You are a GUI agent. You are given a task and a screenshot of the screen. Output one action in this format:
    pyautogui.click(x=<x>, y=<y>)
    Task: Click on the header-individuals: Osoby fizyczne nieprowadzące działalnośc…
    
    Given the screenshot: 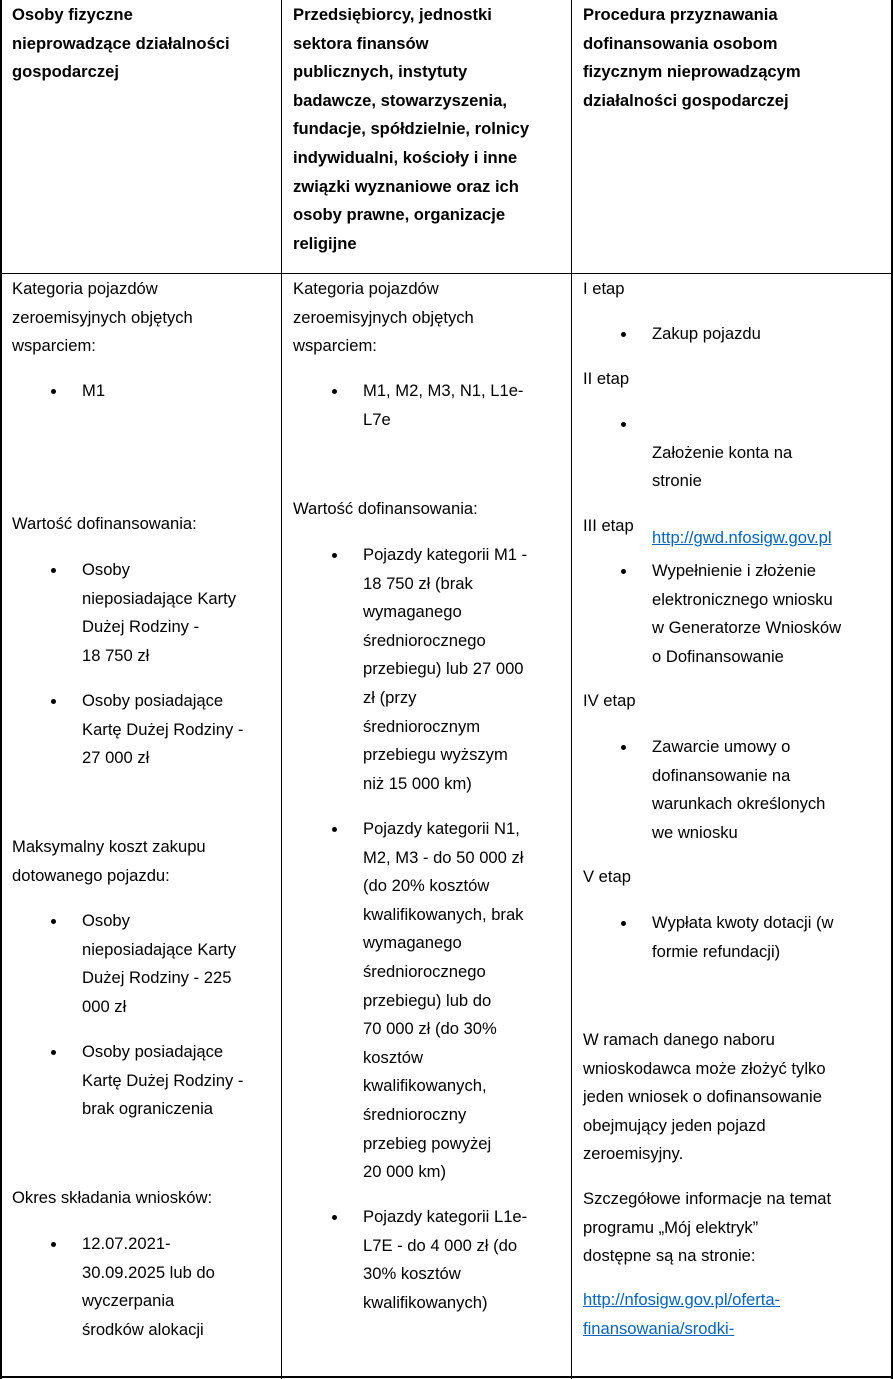 What is the action you would take?
    pyautogui.click(x=121, y=43)
    